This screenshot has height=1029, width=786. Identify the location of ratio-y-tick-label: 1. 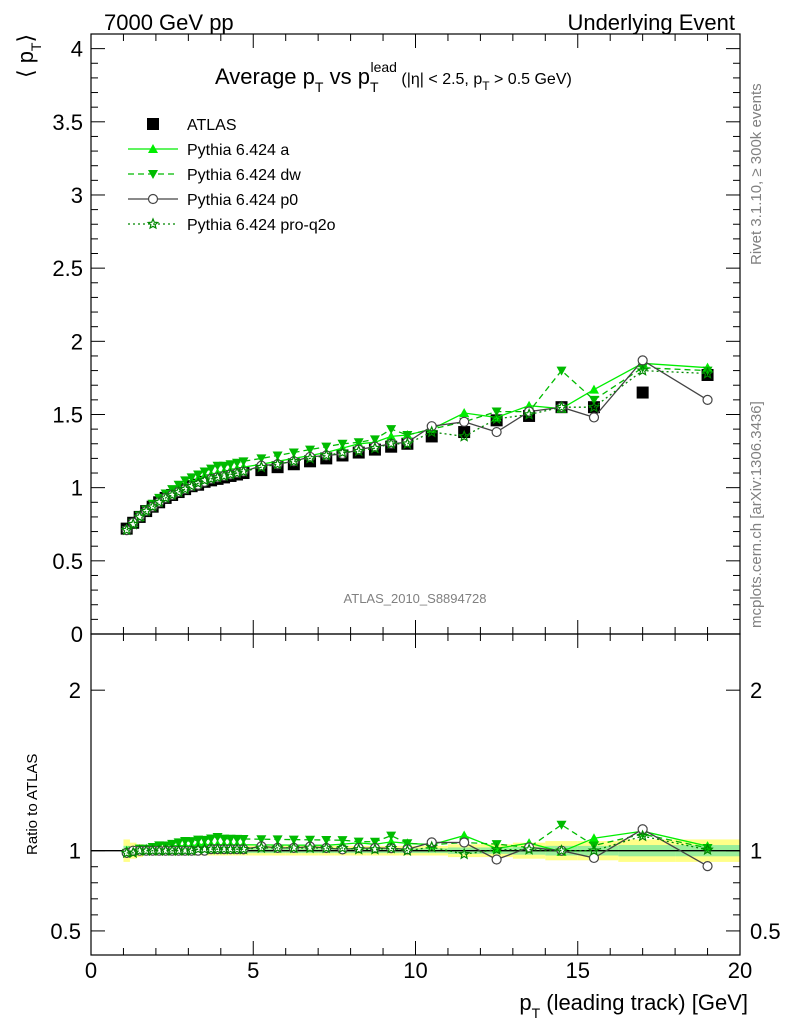
(75, 851).